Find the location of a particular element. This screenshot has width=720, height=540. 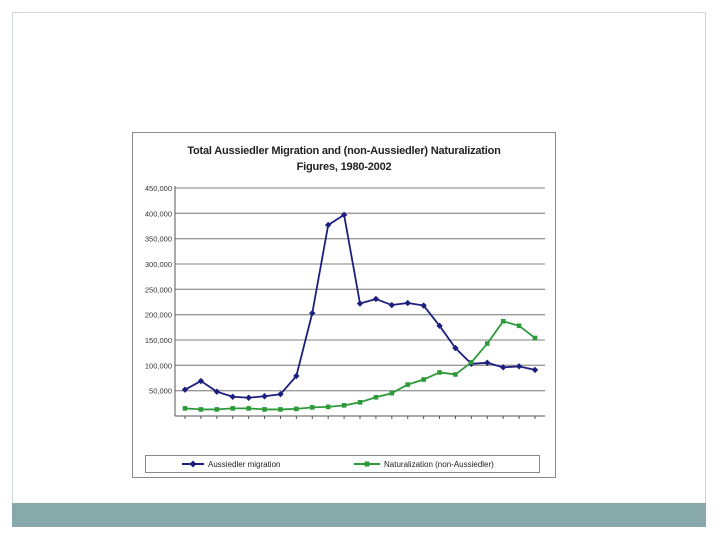

series-2-point-1984 is located at coordinates (248, 408).